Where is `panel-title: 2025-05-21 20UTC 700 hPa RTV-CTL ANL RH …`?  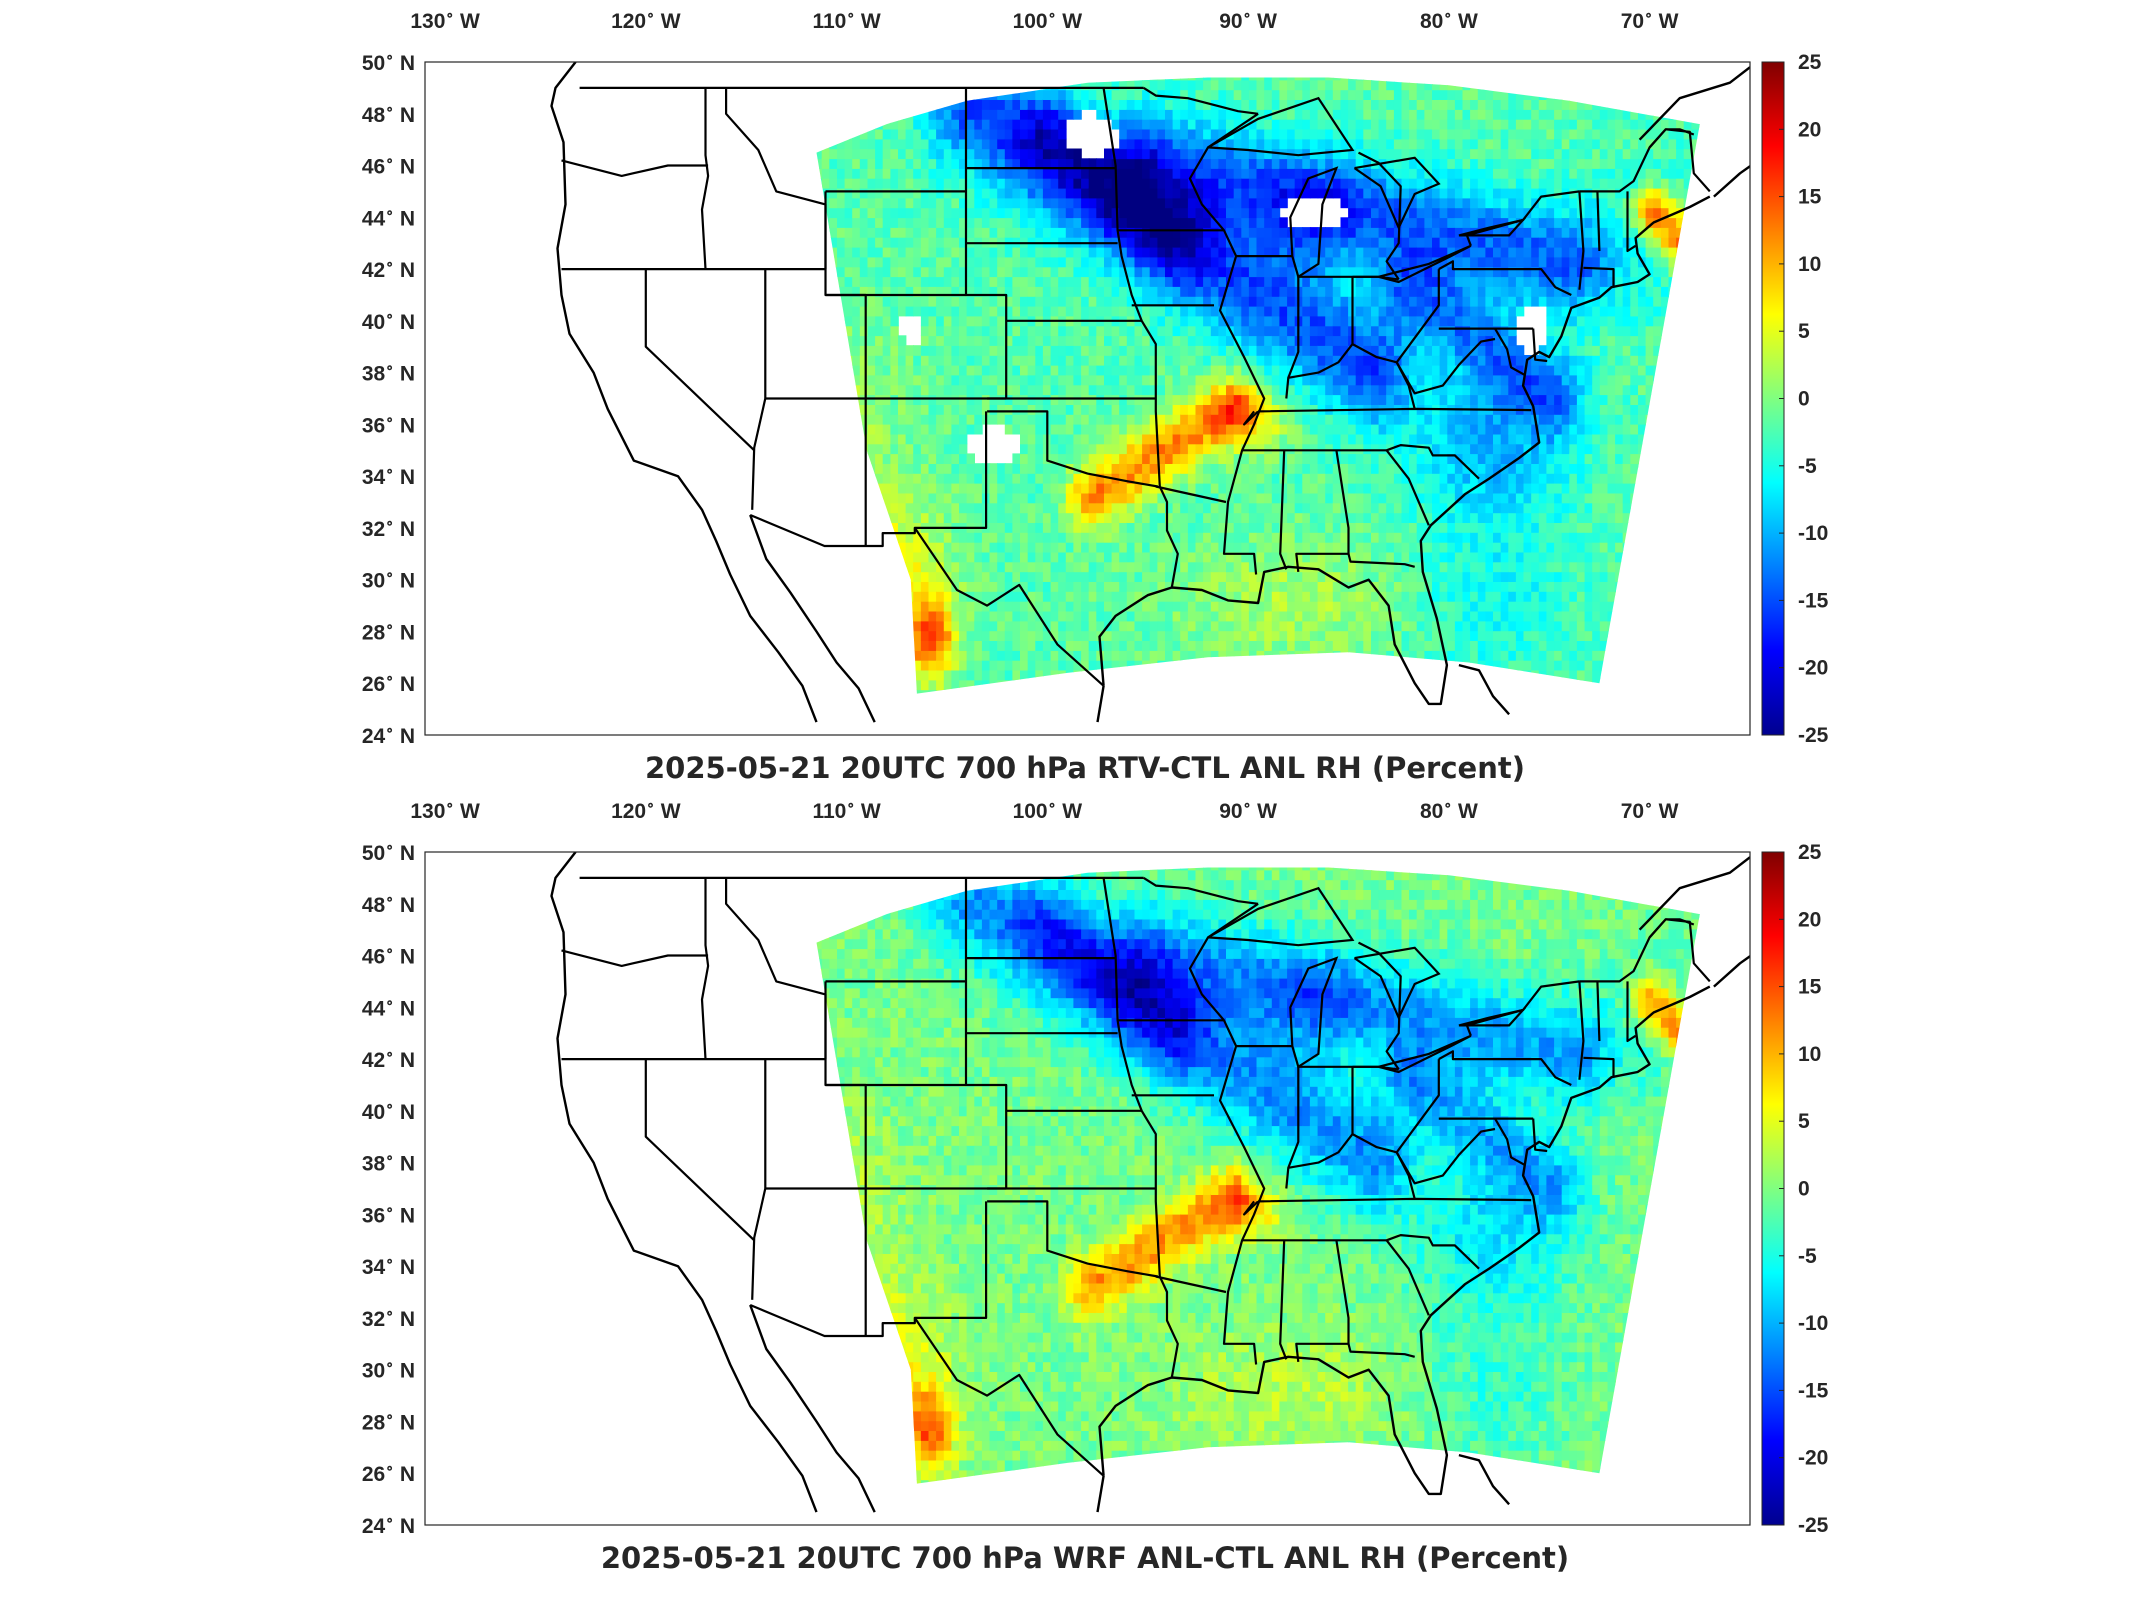 panel-title: 2025-05-21 20UTC 700 hPa RTV-CTL ANL RH … is located at coordinates (1085, 768).